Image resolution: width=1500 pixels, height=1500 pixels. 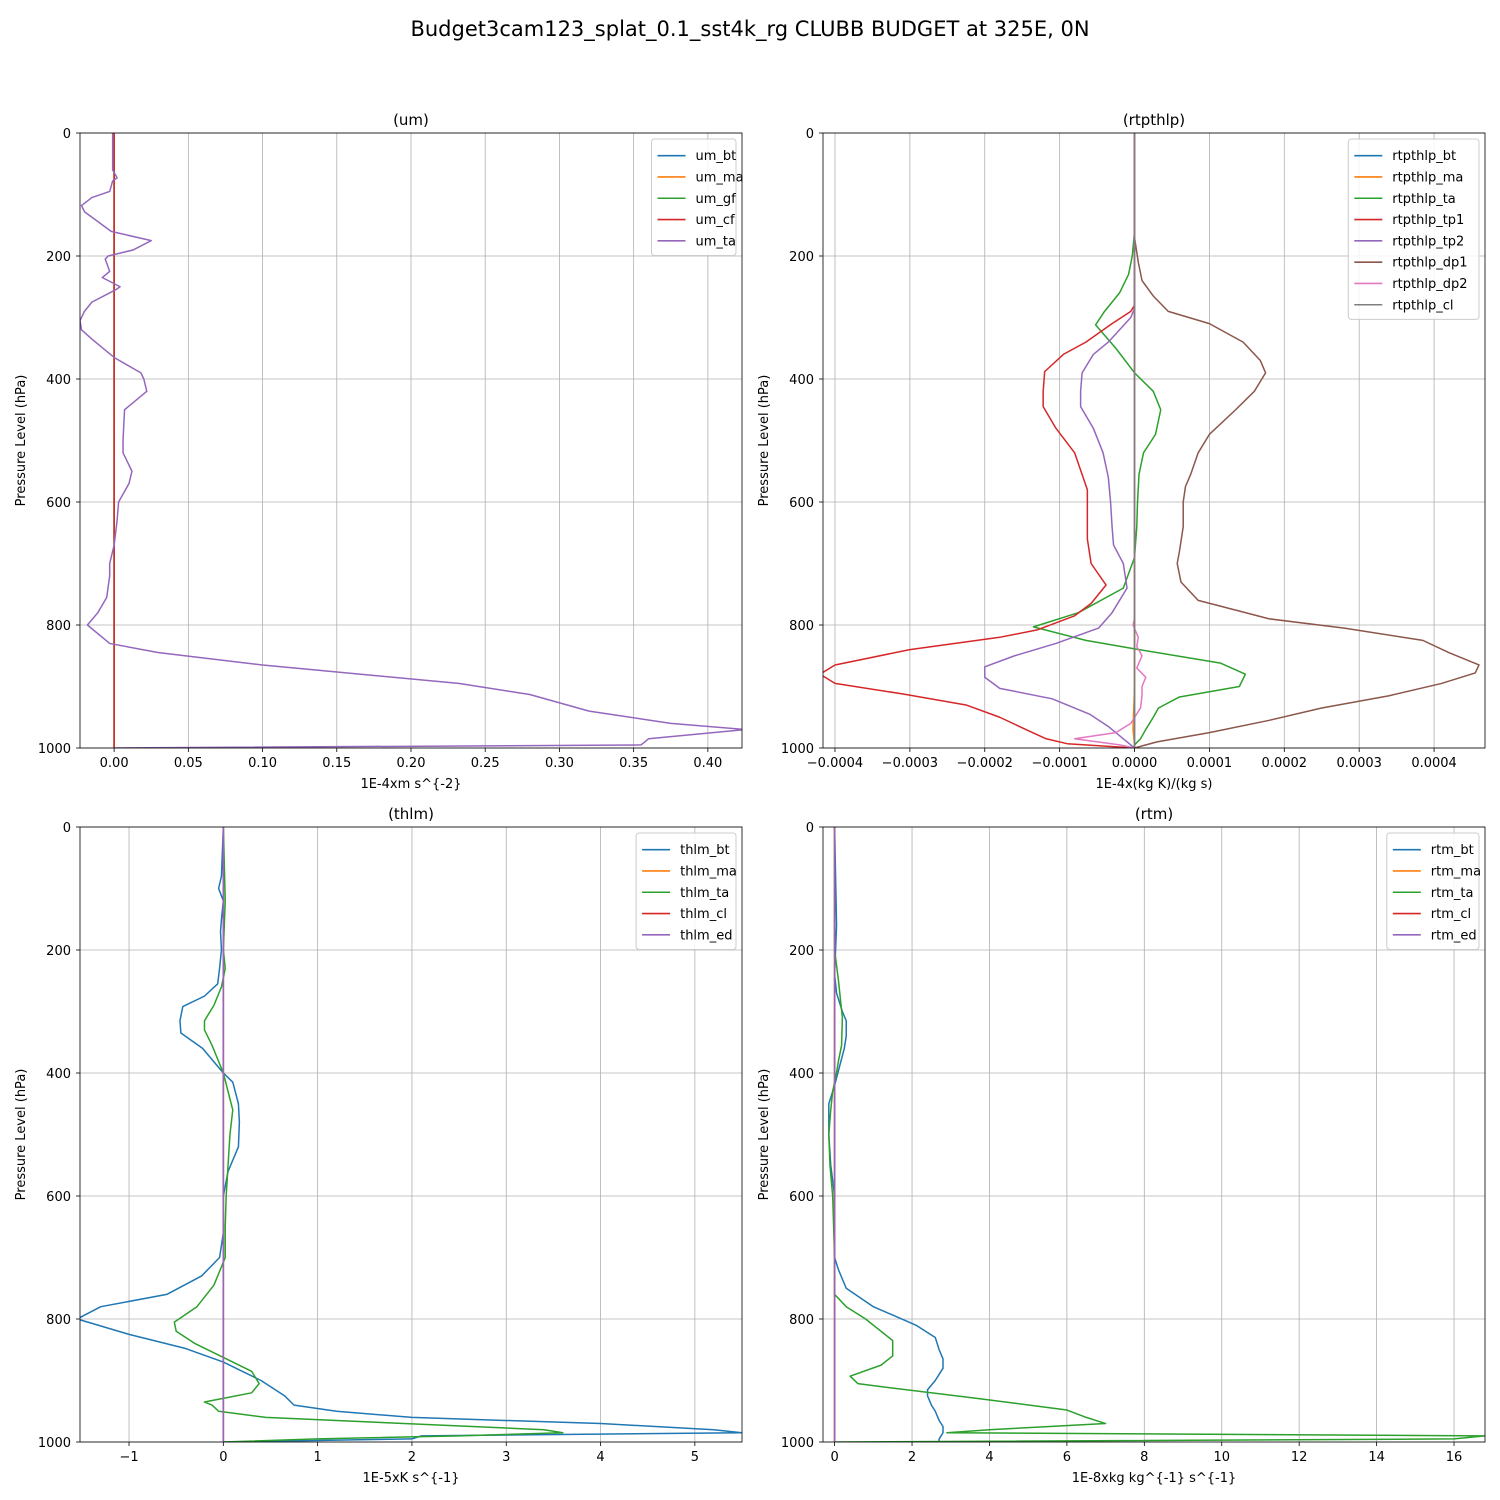 I want to click on legend-label: rtpthlp_tp1, so click(x=1428, y=220).